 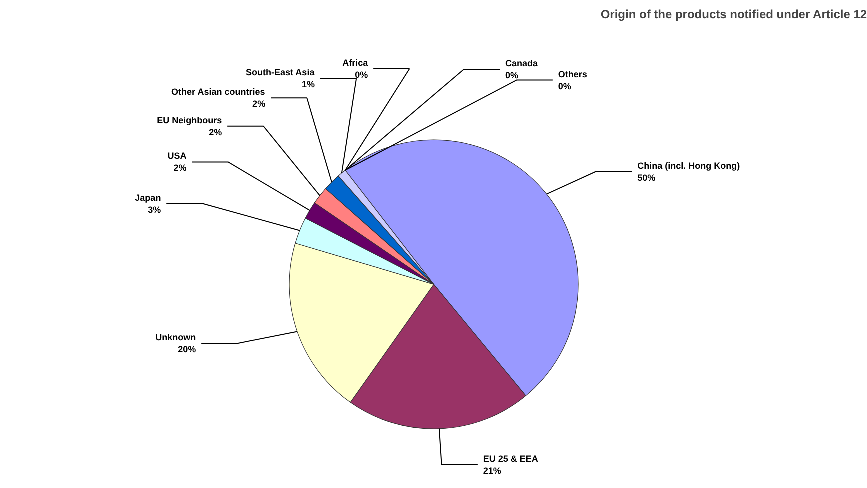 What do you see at coordinates (492, 471) in the screenshot?
I see `data-label: 21%` at bounding box center [492, 471].